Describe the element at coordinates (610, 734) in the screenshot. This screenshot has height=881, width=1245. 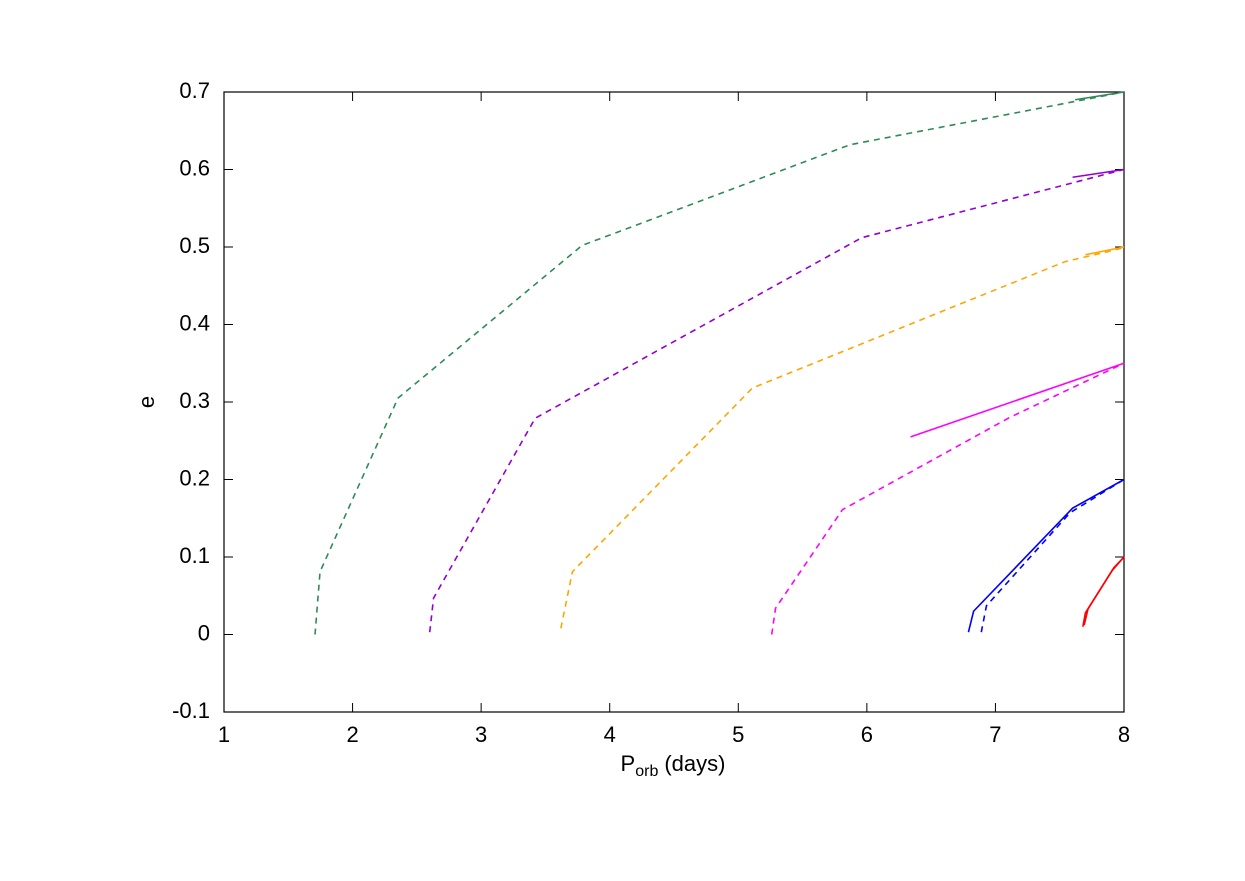
I see `x-tick-label: 4` at that location.